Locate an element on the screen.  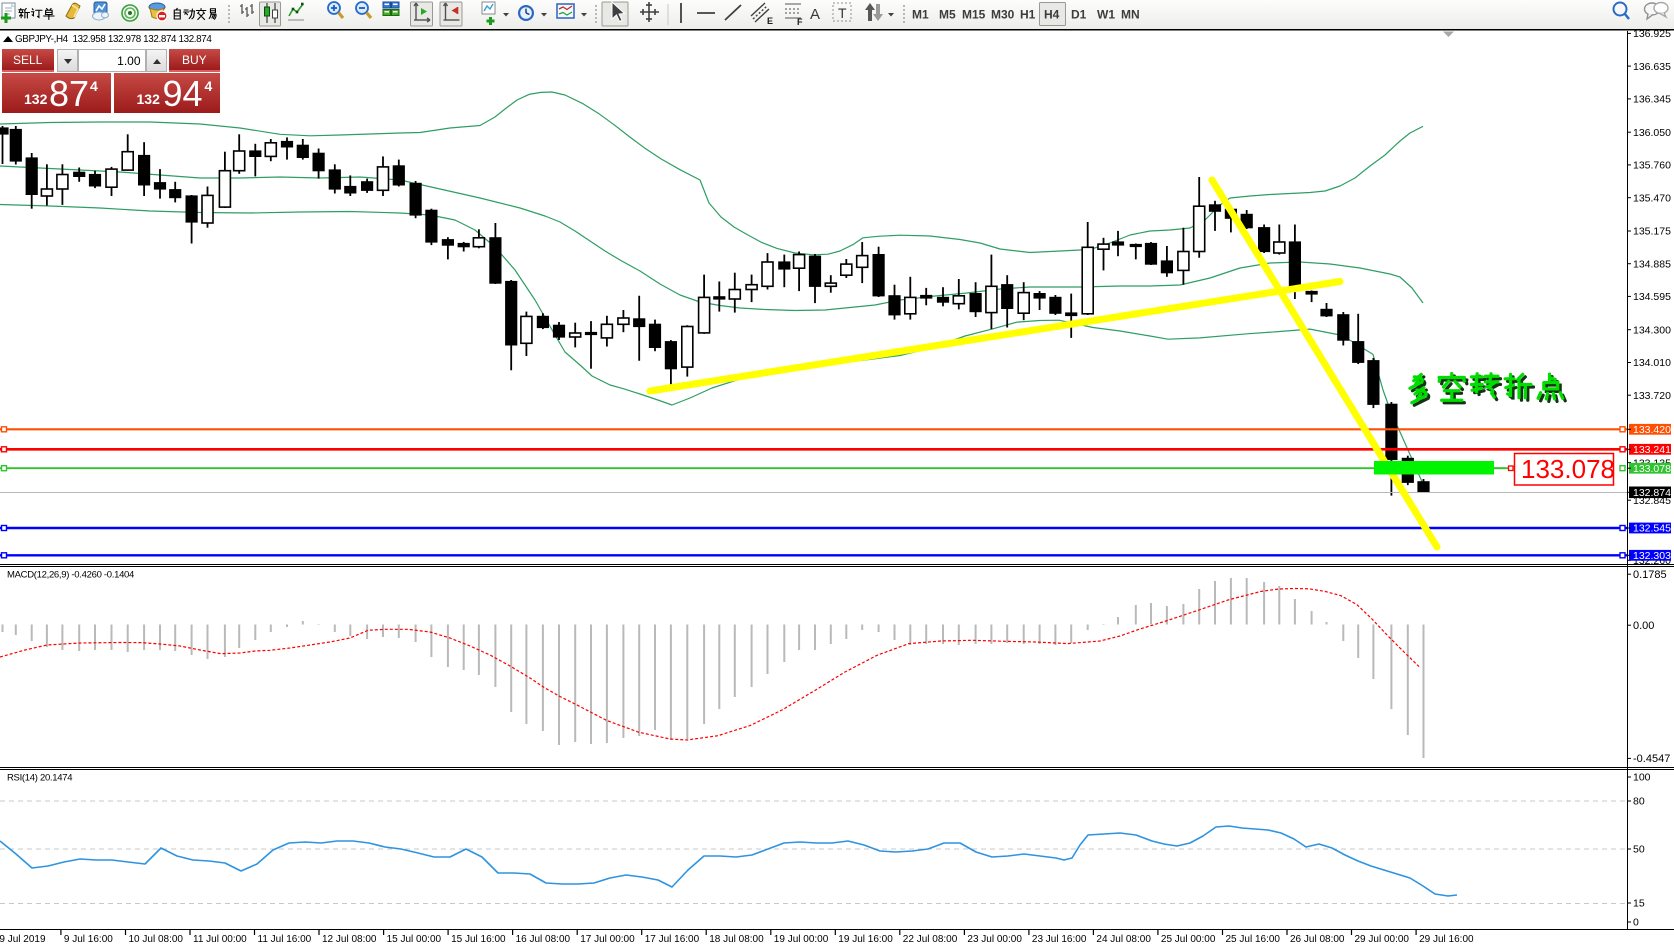
svg-text: 136.050 is located at coordinates (1652, 133).